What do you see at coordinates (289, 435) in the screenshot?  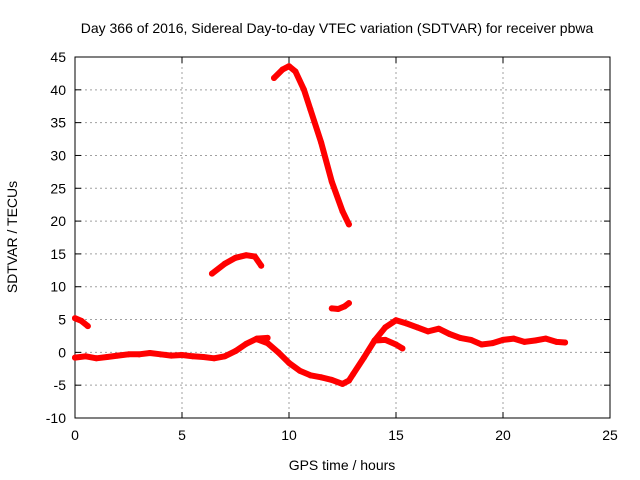 I see `x-tick-label: 10` at bounding box center [289, 435].